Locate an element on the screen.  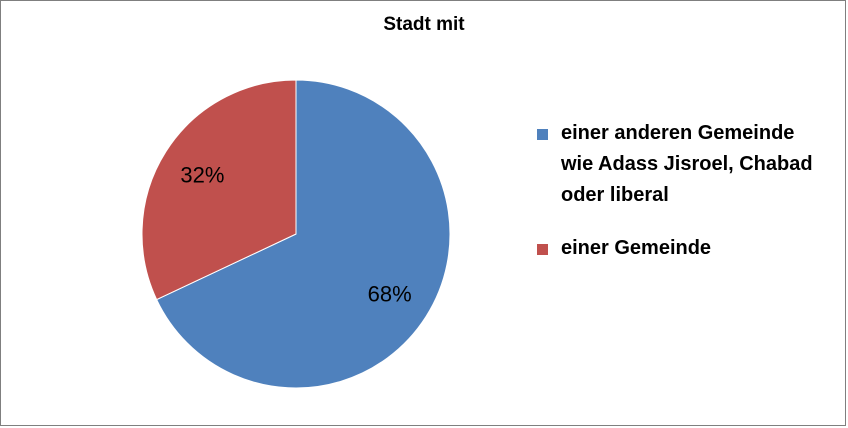
data-label-32: 32% is located at coordinates (202, 175).